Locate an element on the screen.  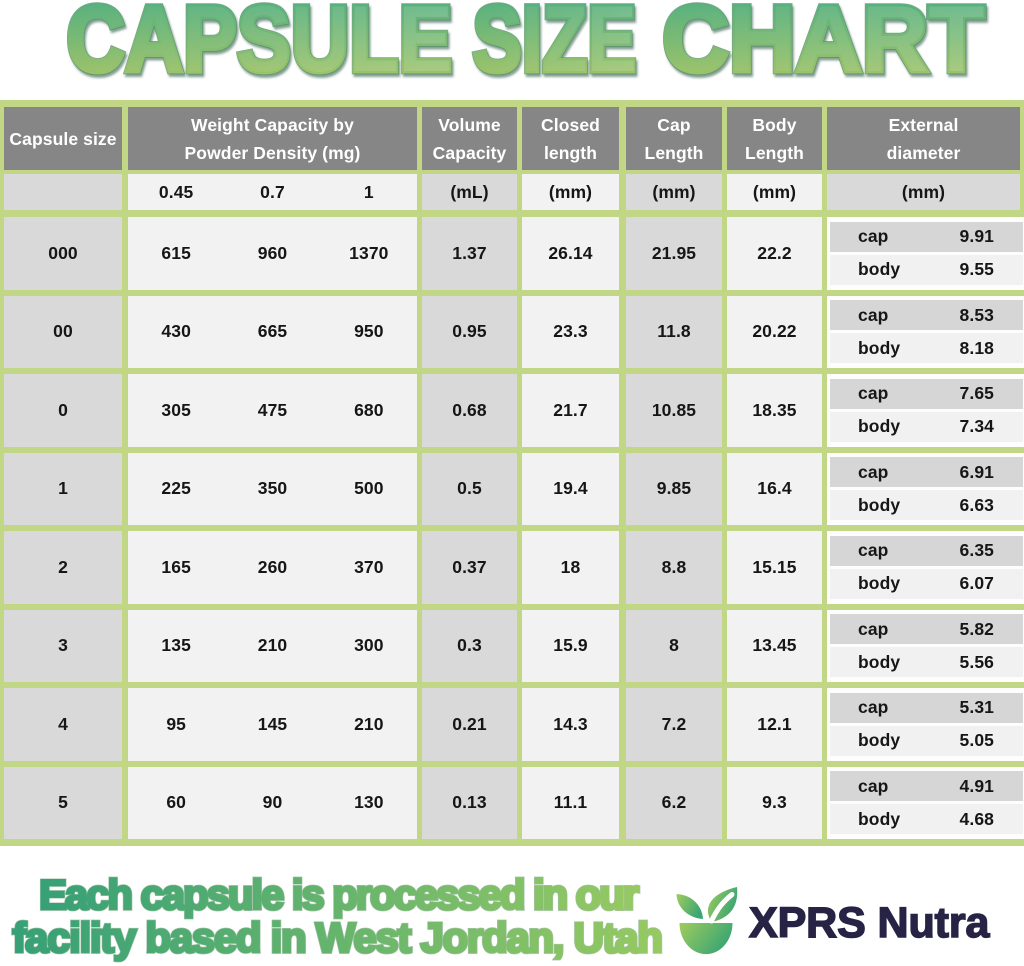
svg-text: SIZE is located at coordinates (555, 45).